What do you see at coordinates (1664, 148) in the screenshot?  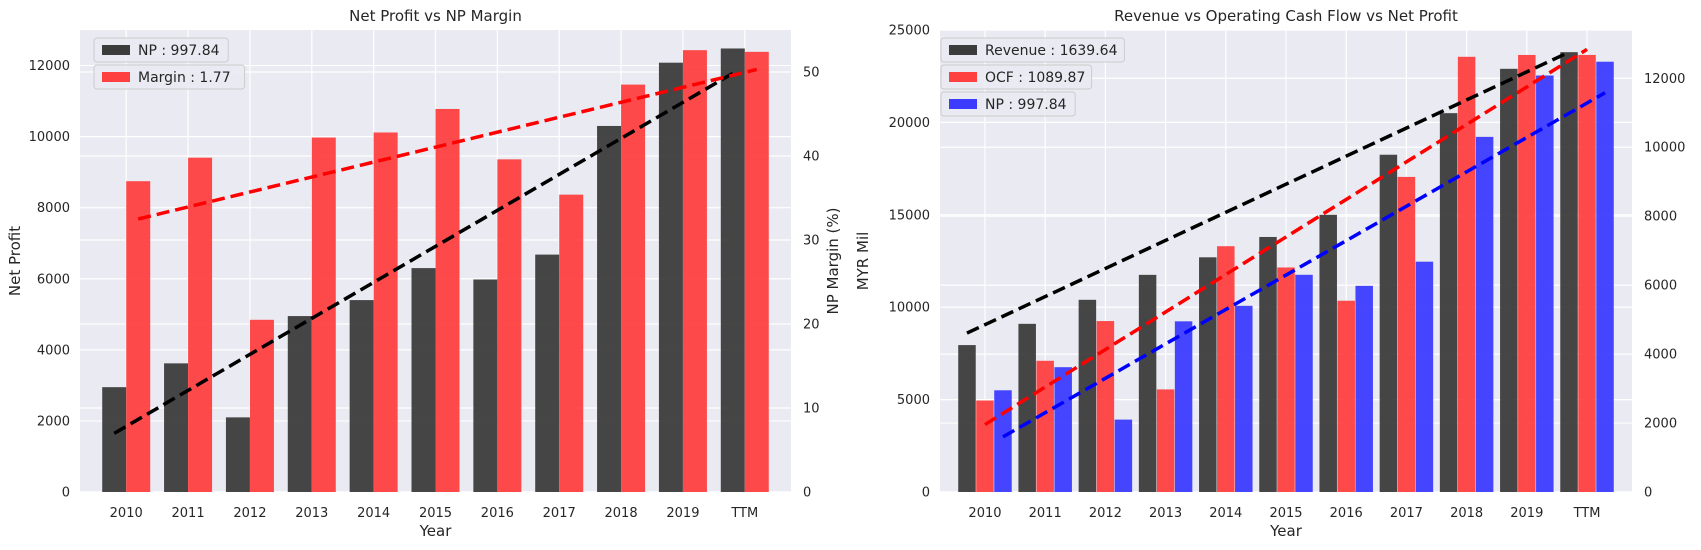 I see `y2-tick-label: 10000` at bounding box center [1664, 148].